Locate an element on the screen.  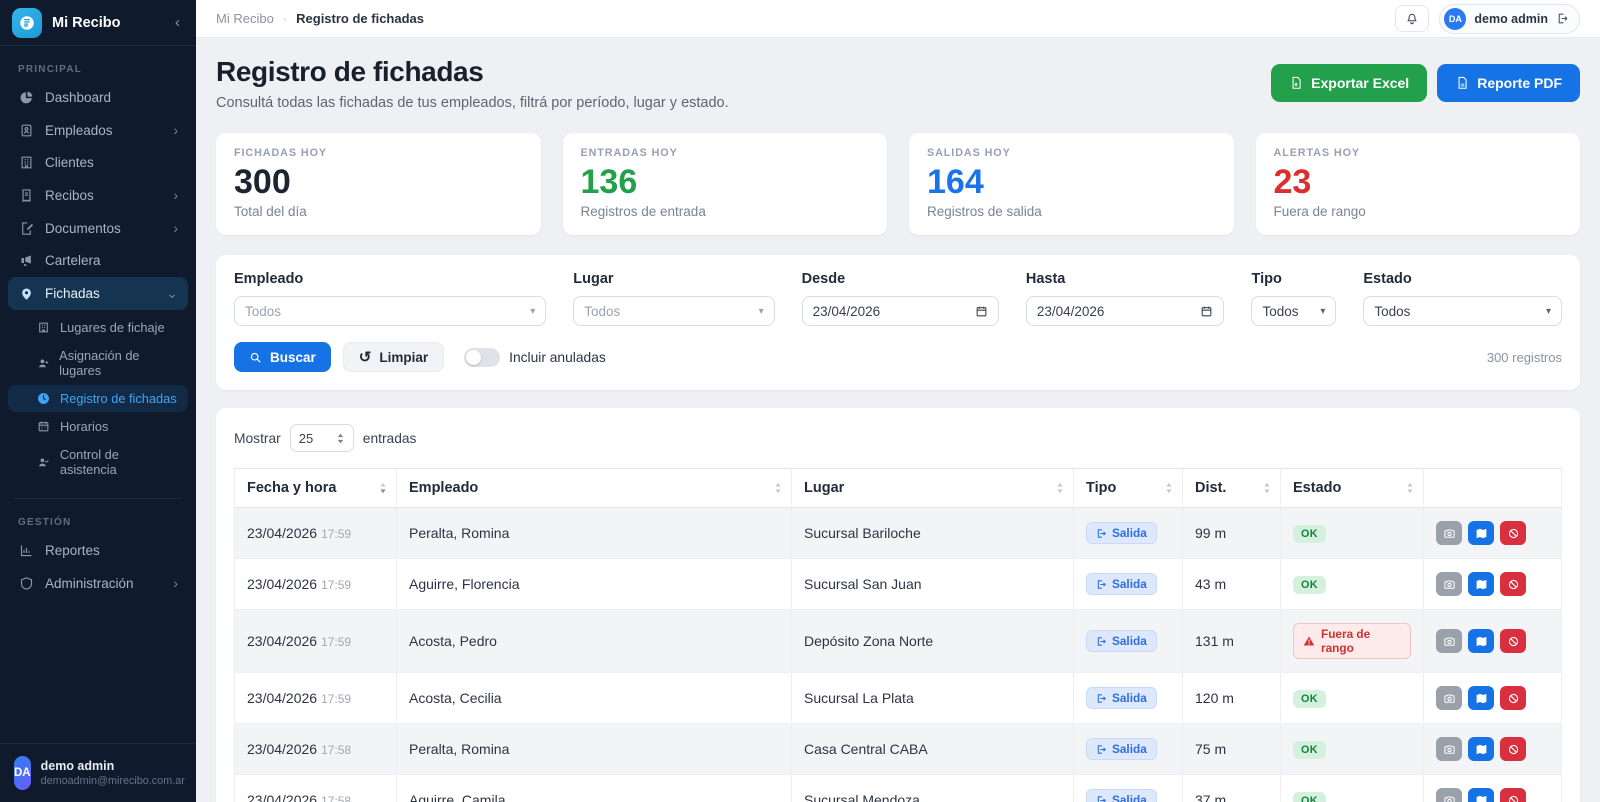
sidebar-item-fichadas: Fichadas ⌄ is located at coordinates (98, 293).